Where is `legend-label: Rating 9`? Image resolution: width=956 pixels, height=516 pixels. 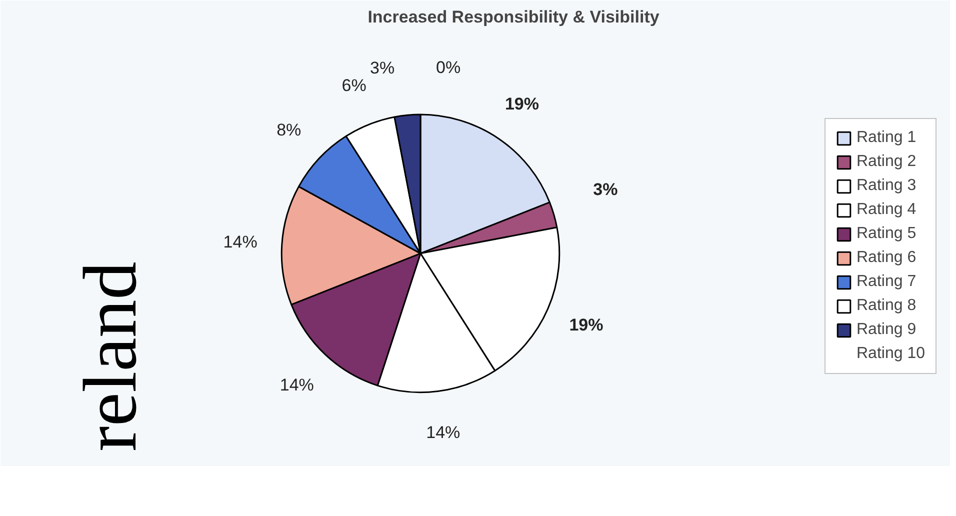 legend-label: Rating 9 is located at coordinates (886, 330).